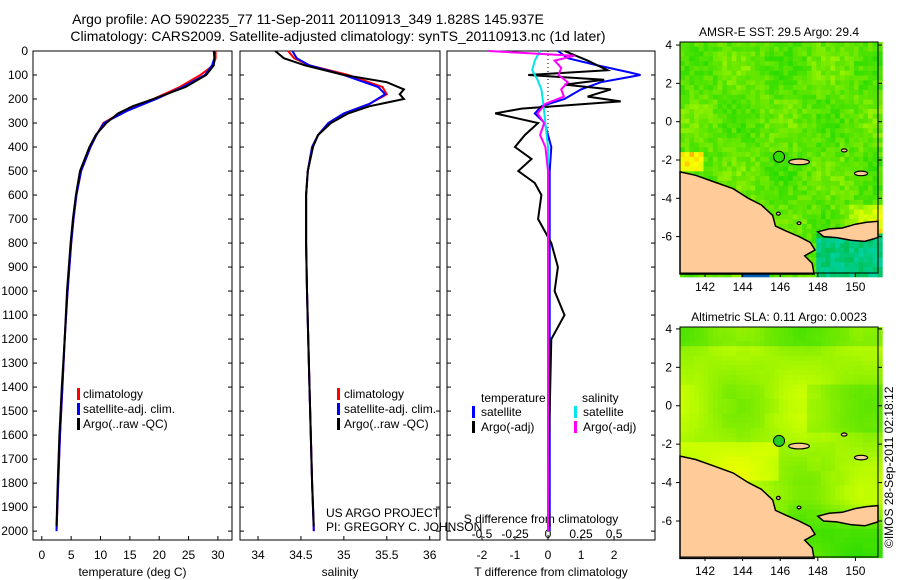 The image size is (900, 580). I want to click on y-tick-label: 500, so click(18, 171).